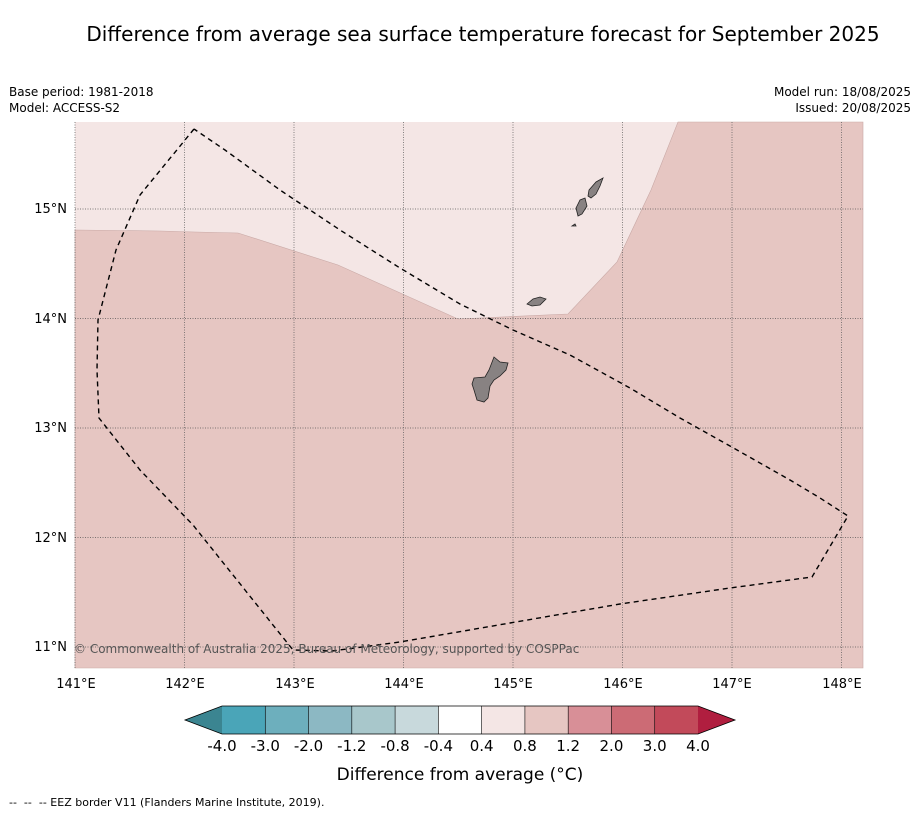  I want to click on lat-tick-15: 15°N, so click(50, 209).